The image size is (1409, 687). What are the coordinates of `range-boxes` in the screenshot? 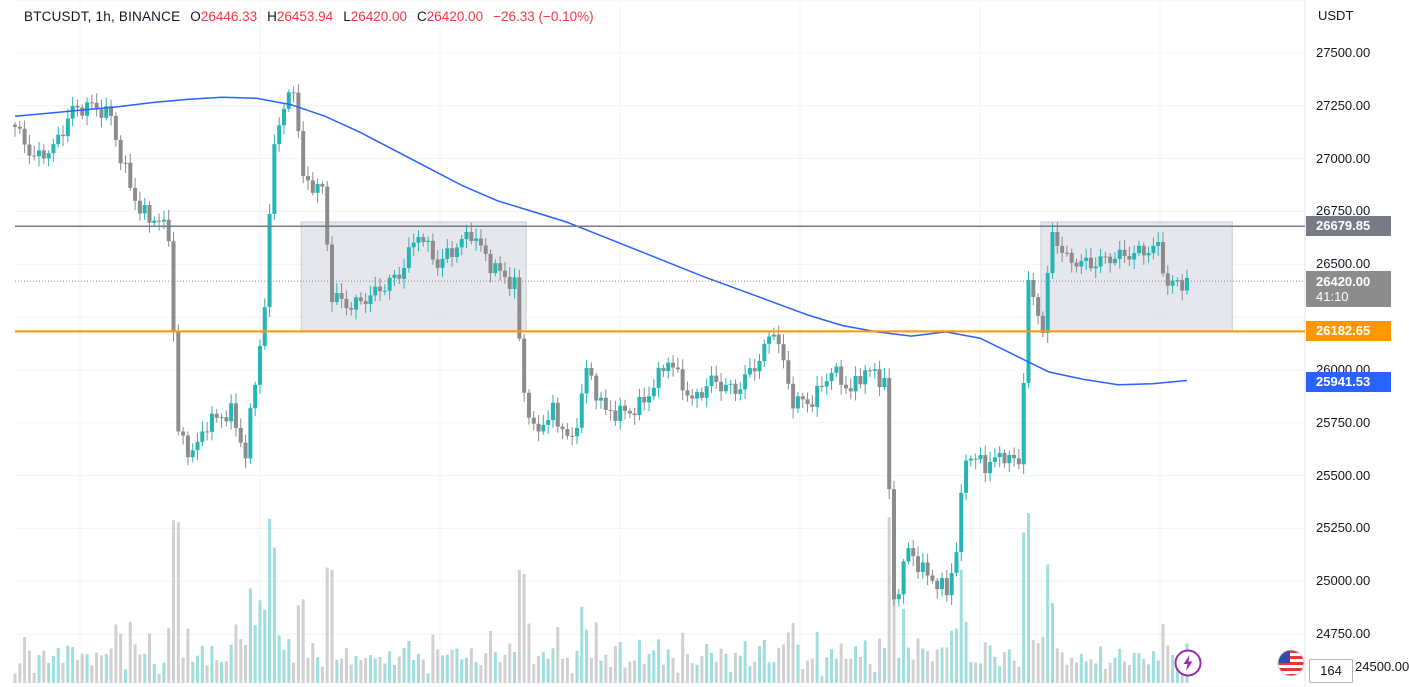 It's located at (766, 276).